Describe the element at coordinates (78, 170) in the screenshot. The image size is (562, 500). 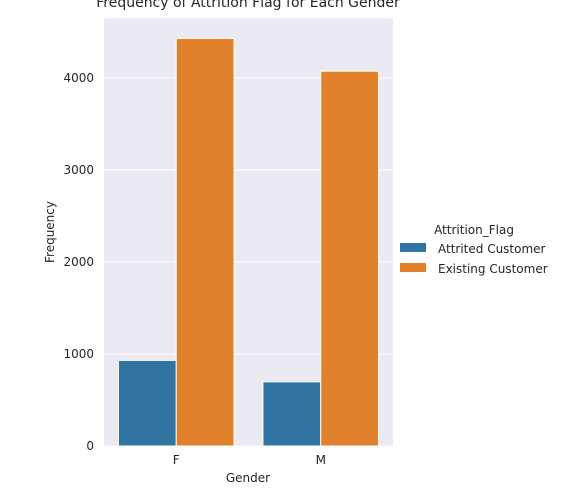
I see `y-tick-label-3000: 3000` at that location.